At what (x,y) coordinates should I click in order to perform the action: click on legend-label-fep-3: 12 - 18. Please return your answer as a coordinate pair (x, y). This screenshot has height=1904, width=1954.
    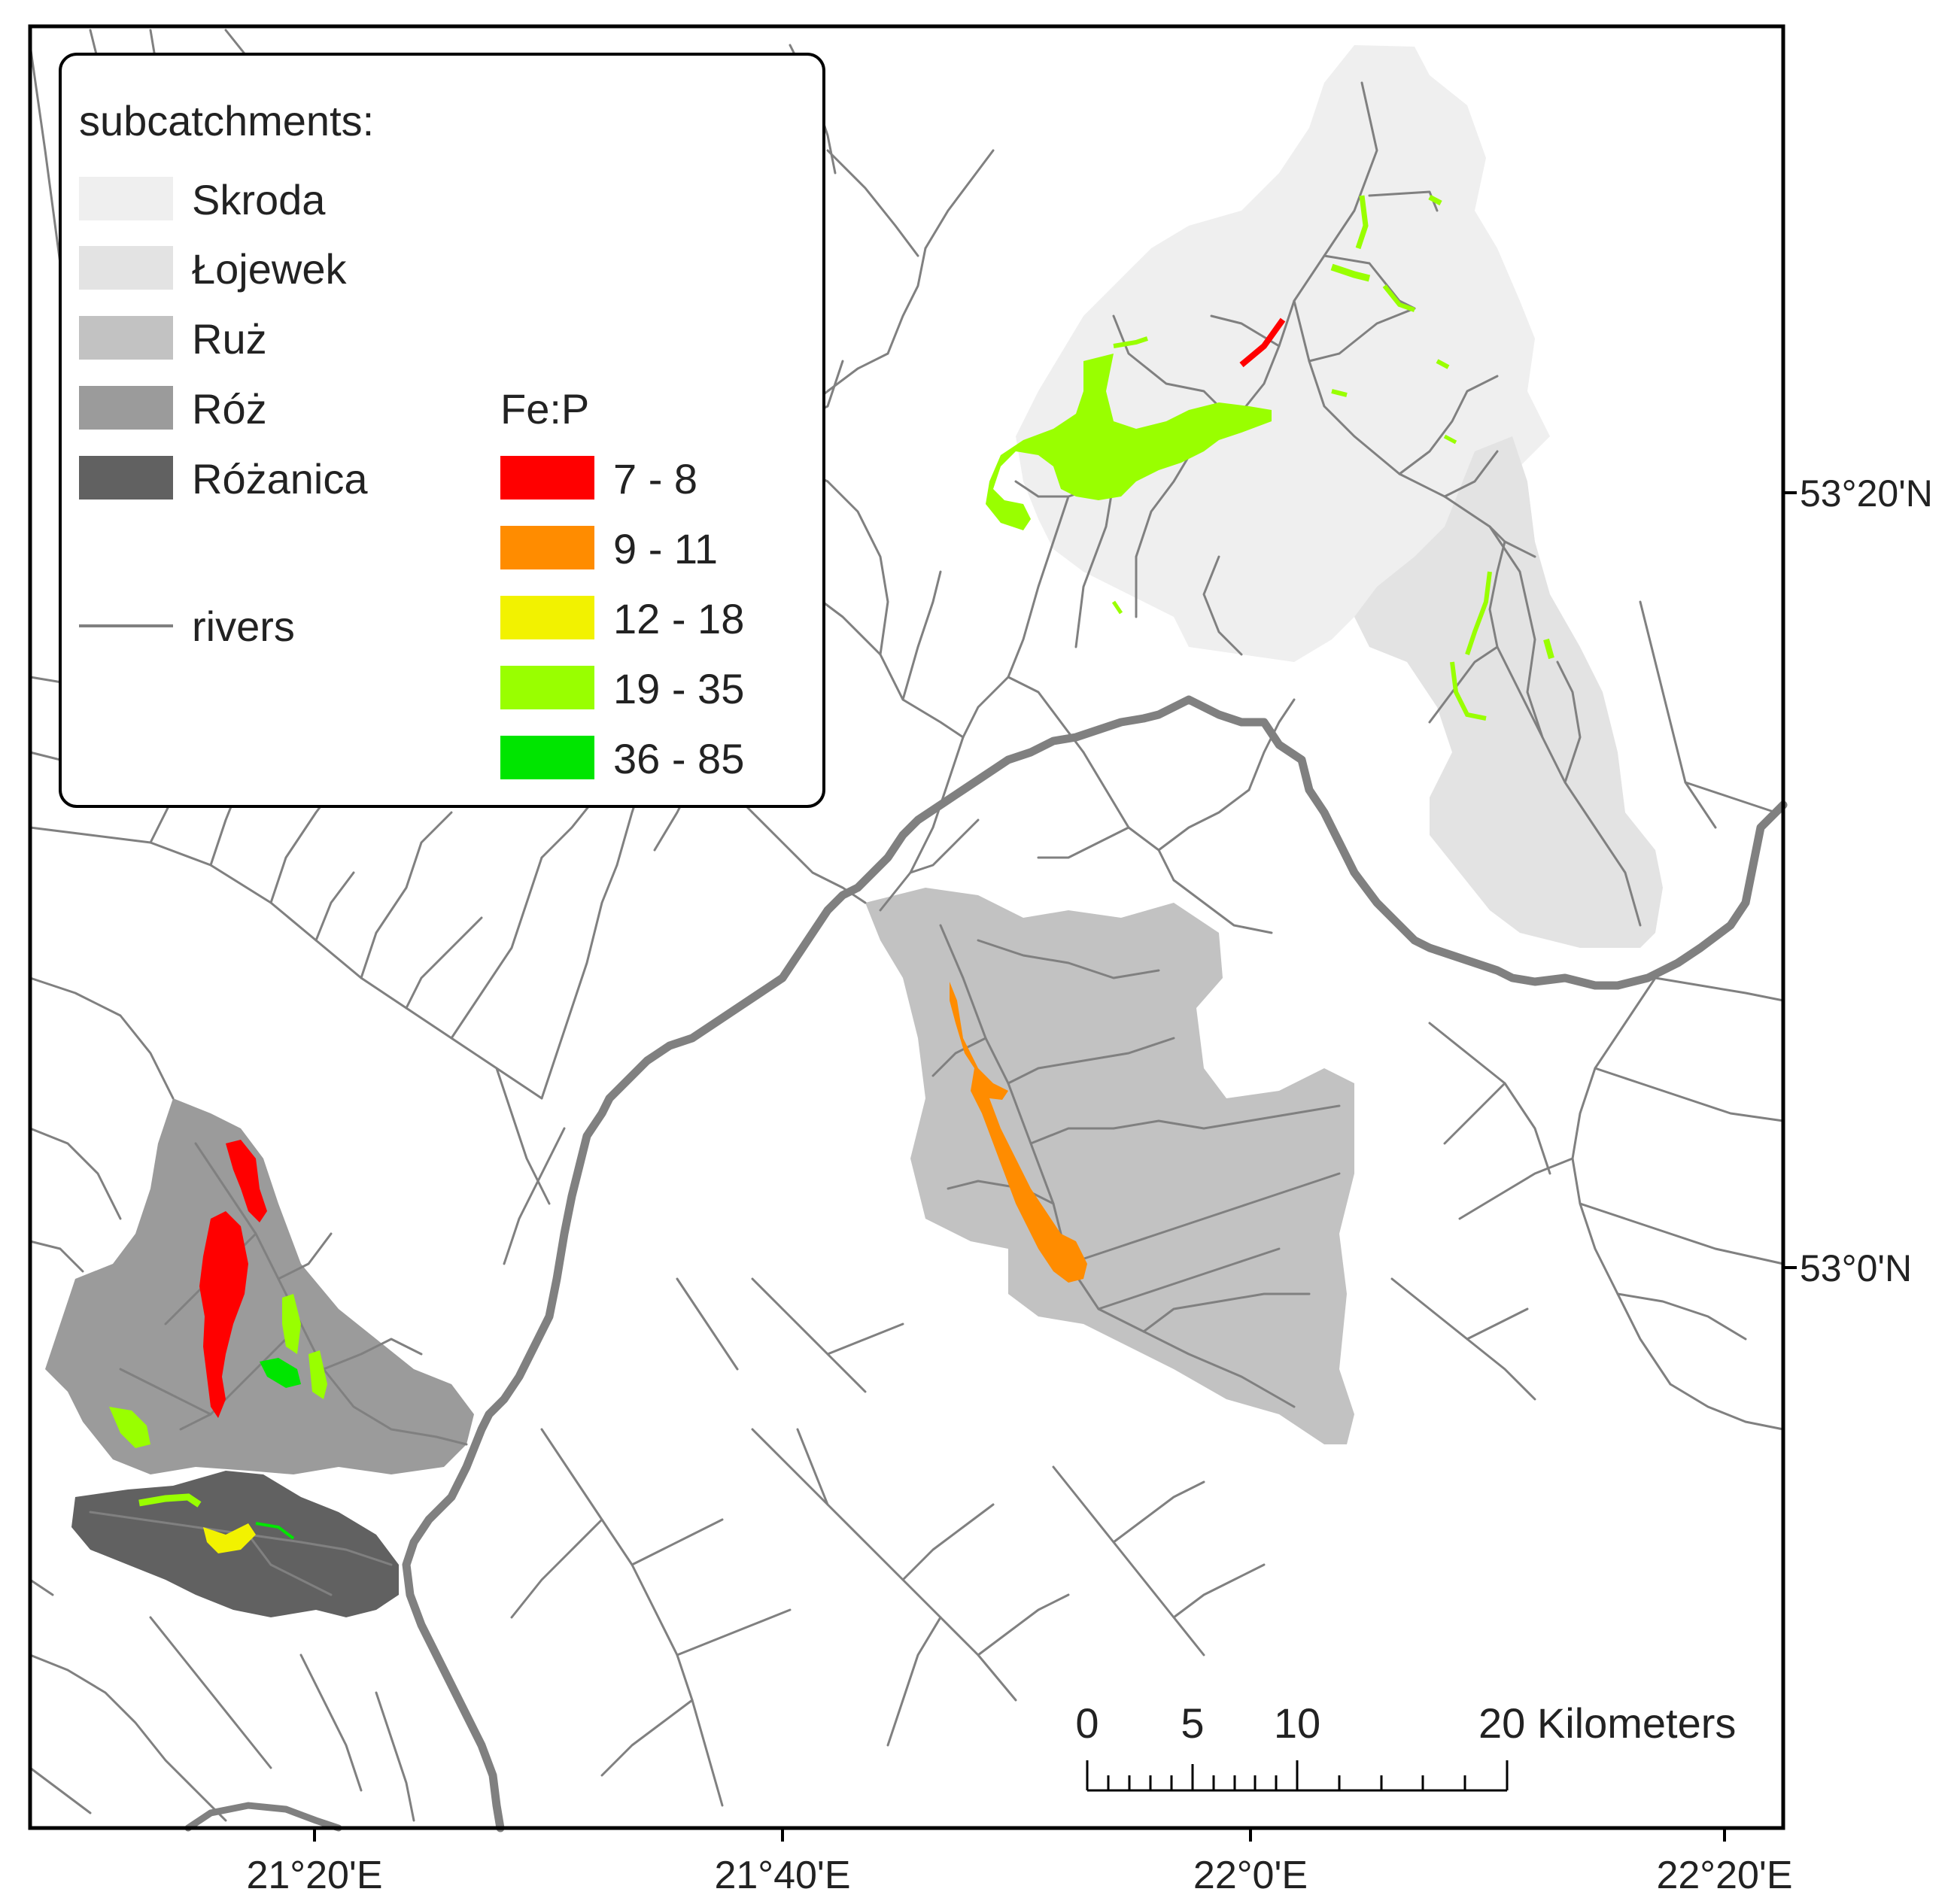
    Looking at the image, I should click on (679, 618).